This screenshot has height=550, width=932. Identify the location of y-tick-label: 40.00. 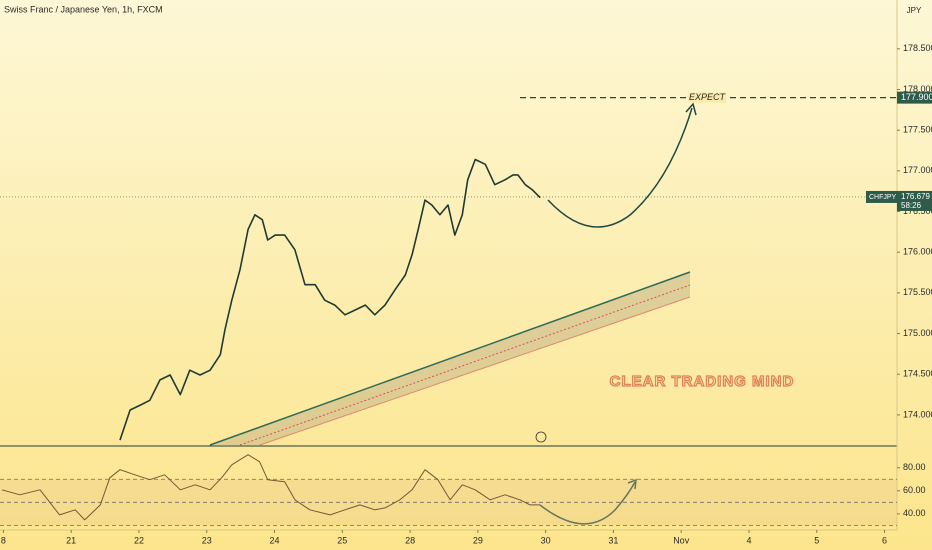
(914, 513).